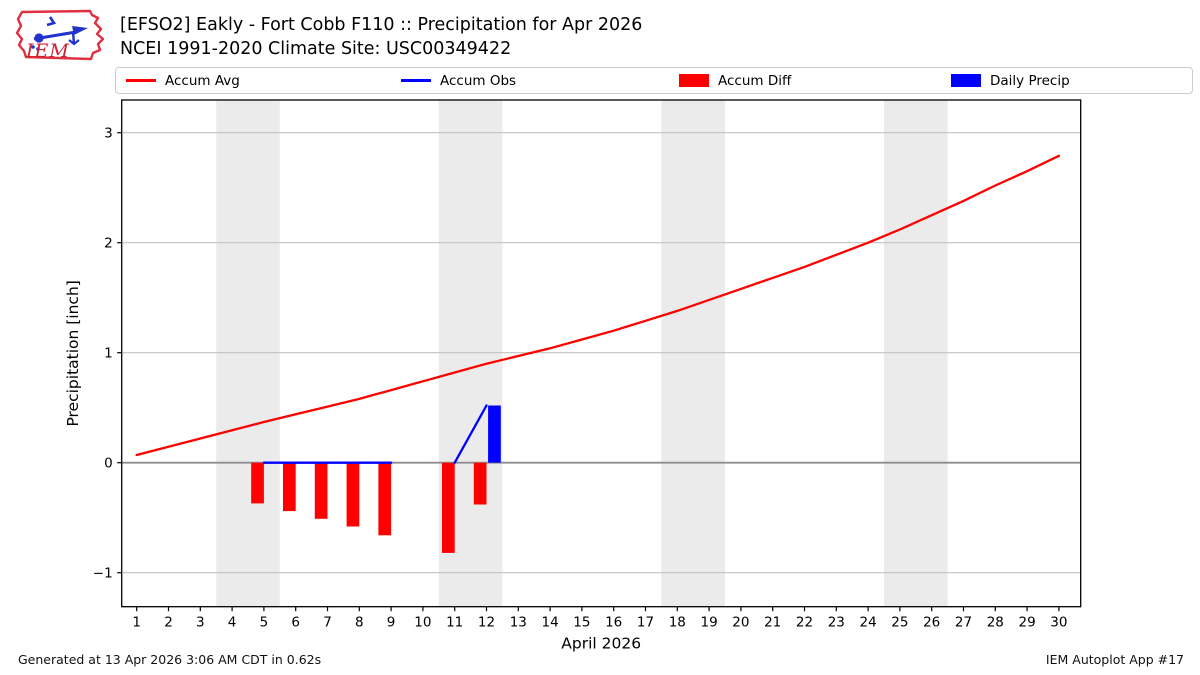 The width and height of the screenshot is (1200, 675). I want to click on daily-precip-rect-swatch-icon, so click(966, 80).